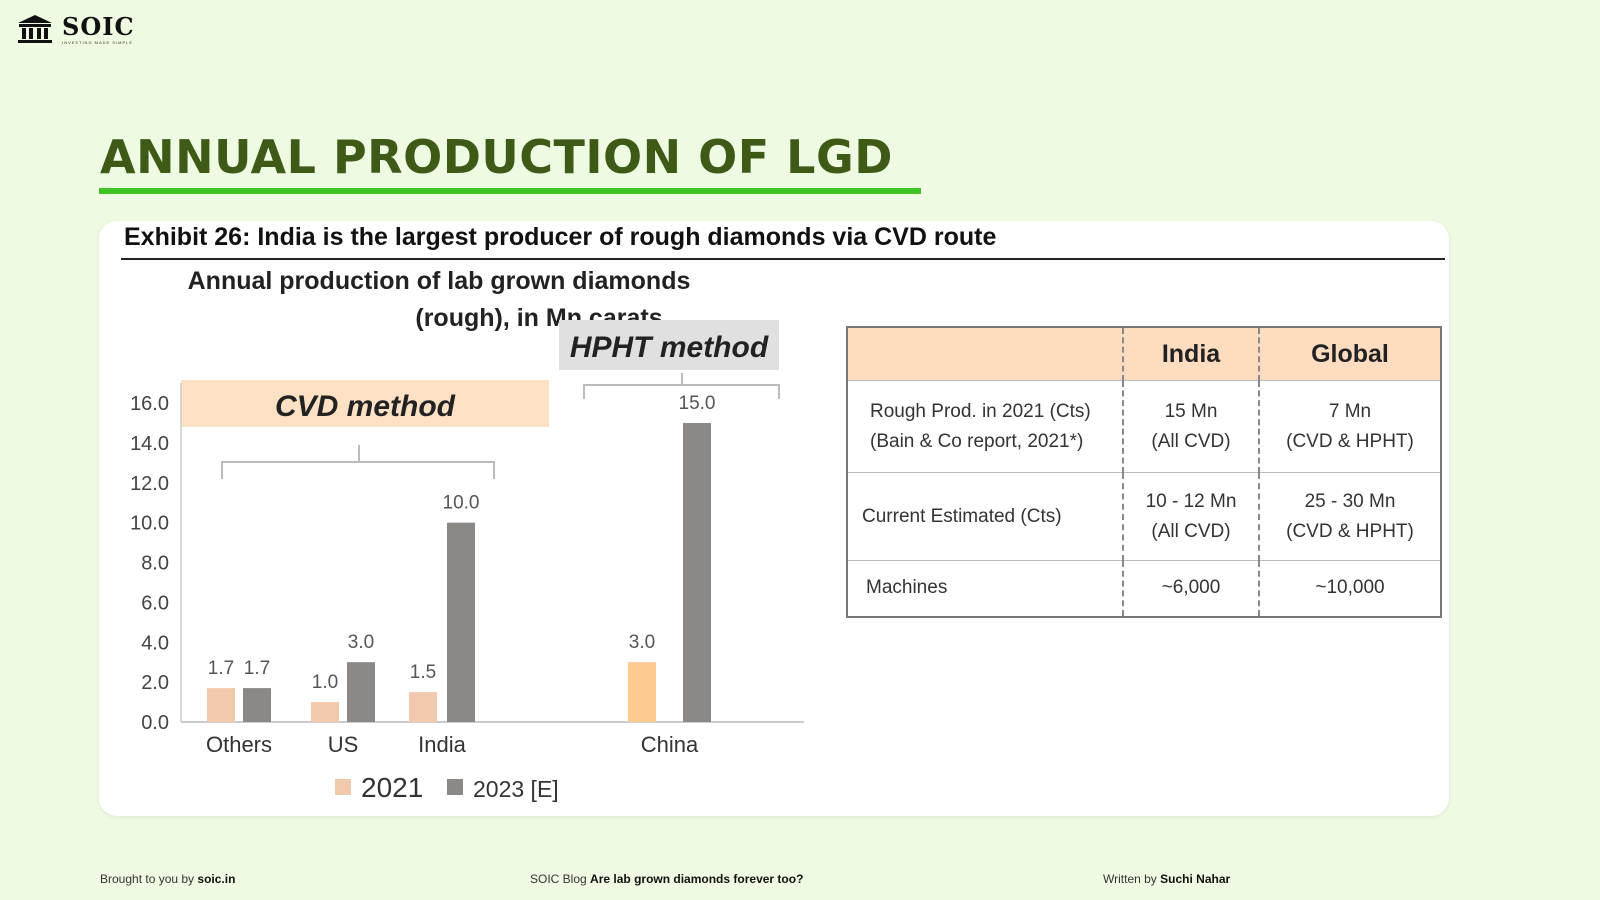 The width and height of the screenshot is (1600, 900). What do you see at coordinates (669, 347) in the screenshot?
I see `hpht-banner-label: HPHT method` at bounding box center [669, 347].